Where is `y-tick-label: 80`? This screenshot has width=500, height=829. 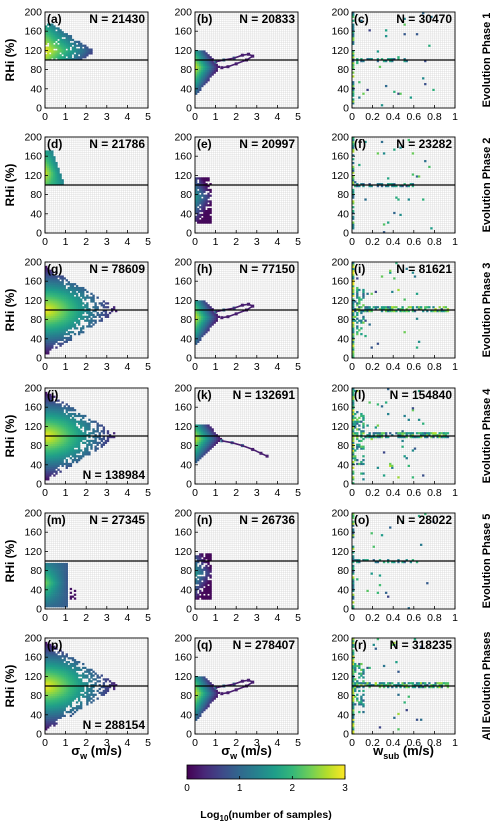 y-tick-label: 80 is located at coordinates (343, 70).